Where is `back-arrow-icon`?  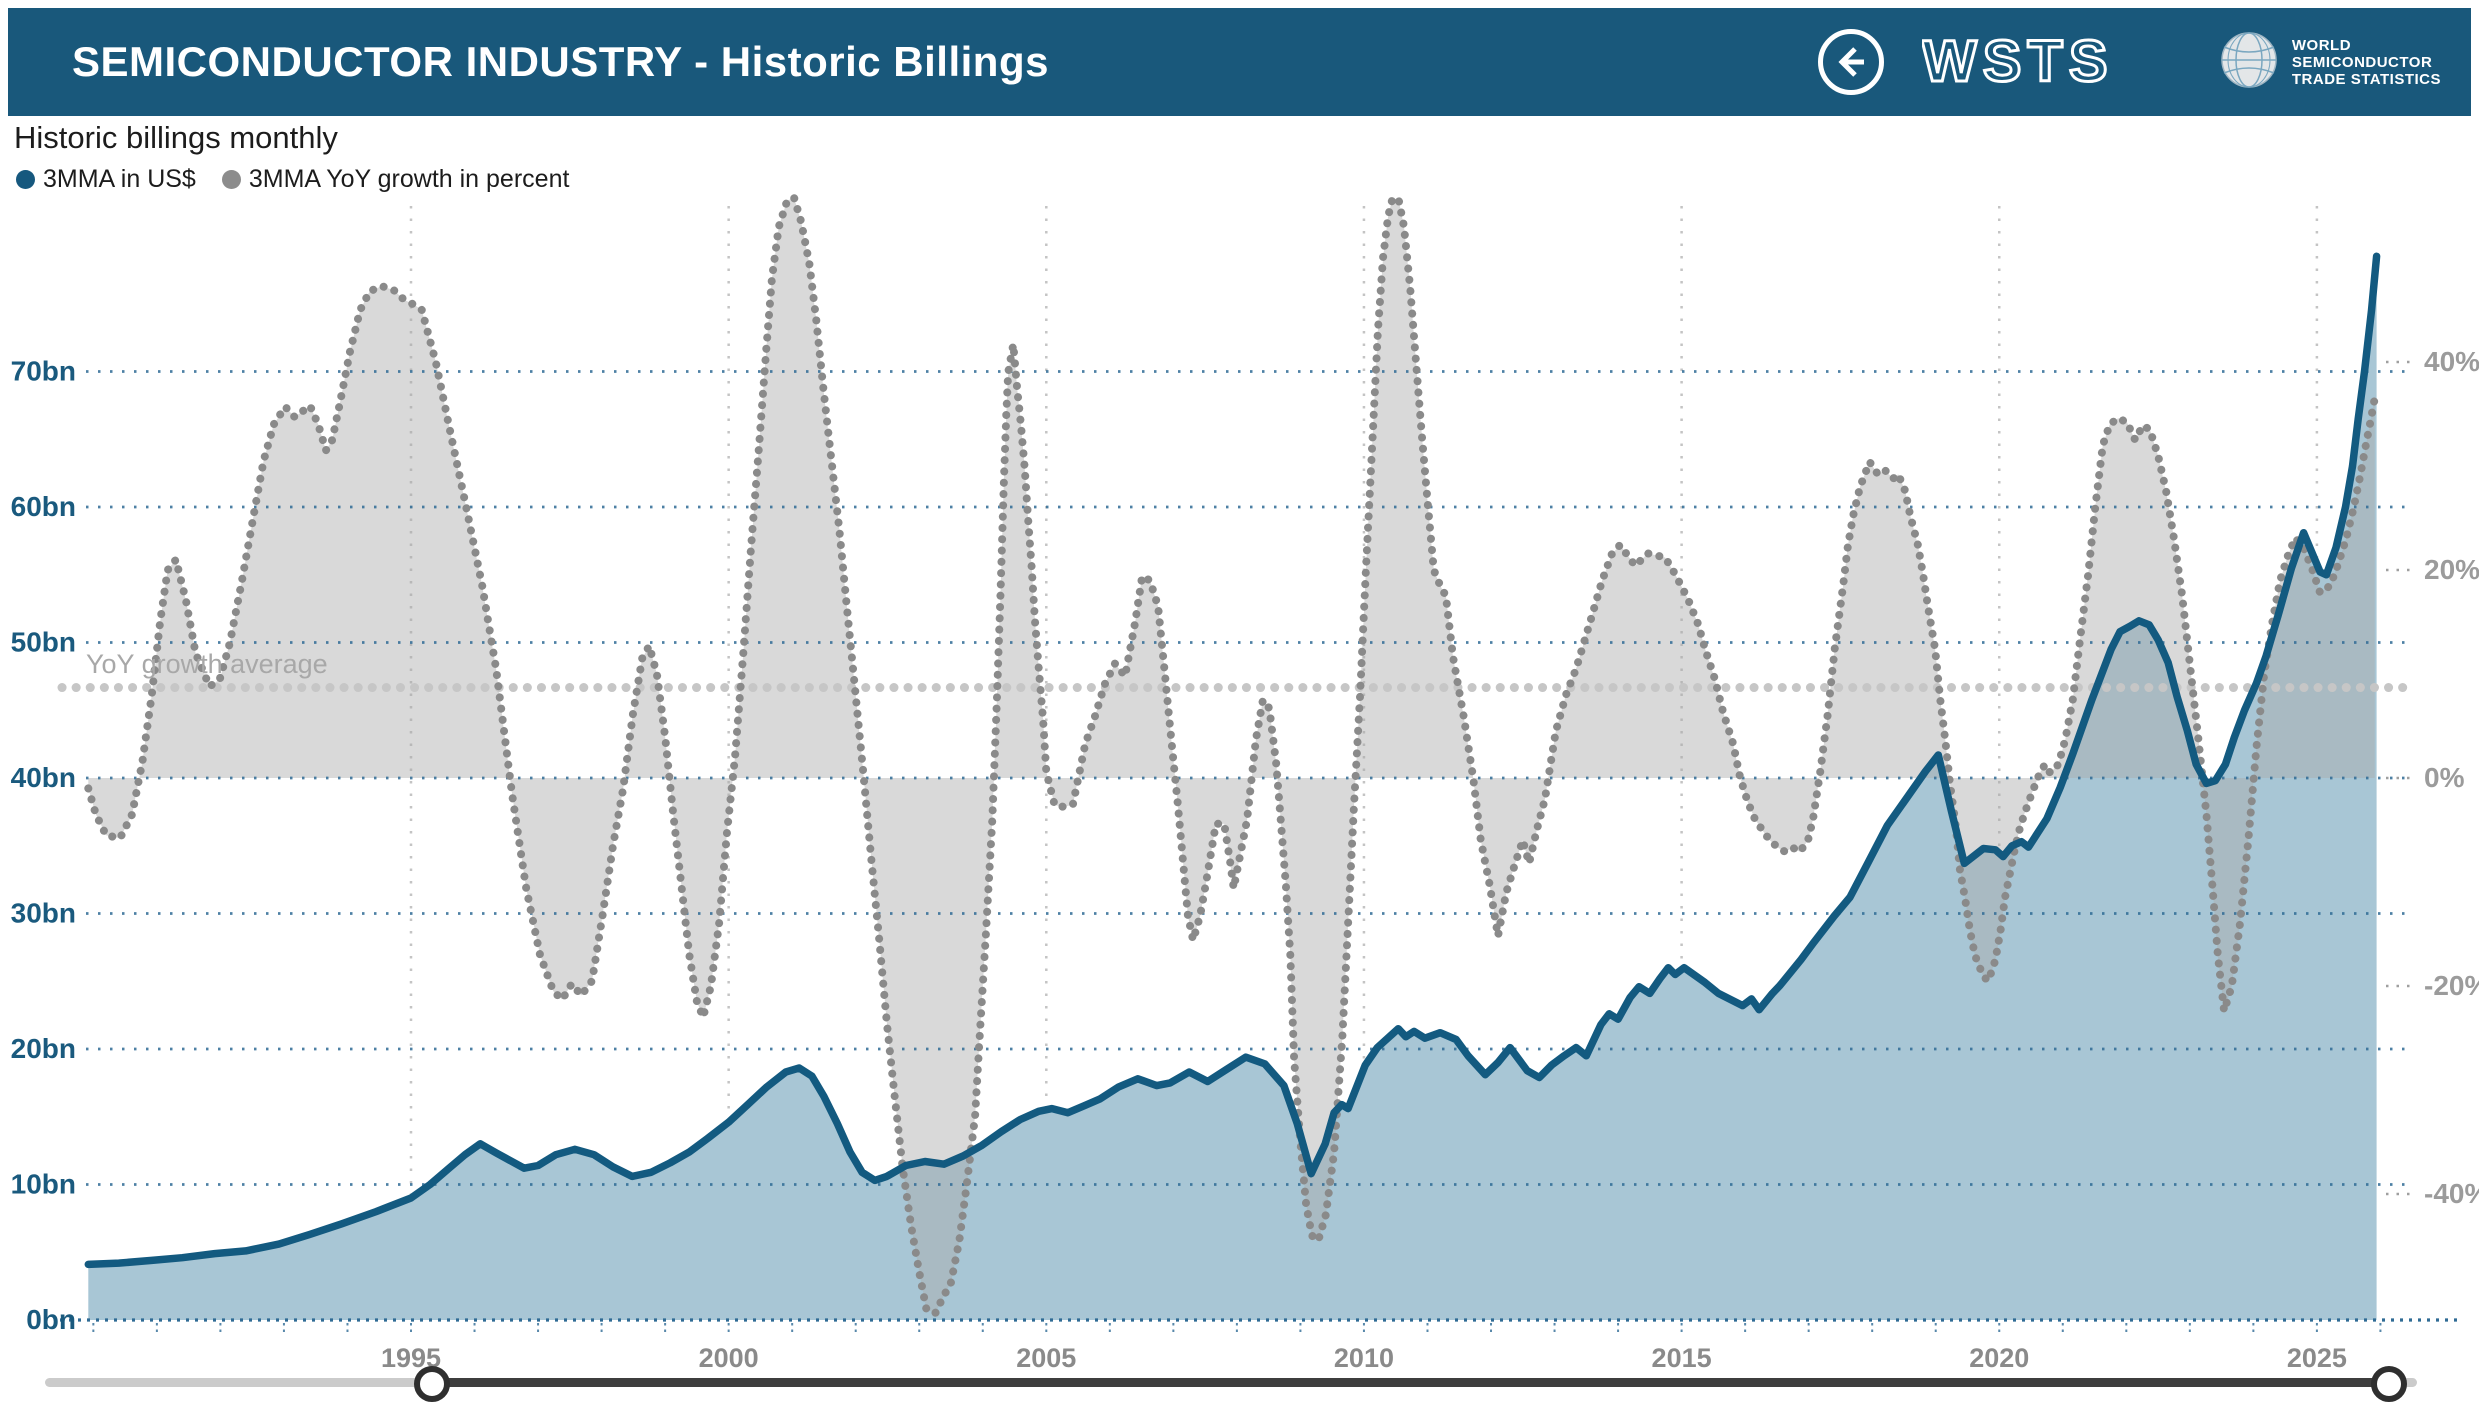
back-arrow-icon is located at coordinates (1851, 62).